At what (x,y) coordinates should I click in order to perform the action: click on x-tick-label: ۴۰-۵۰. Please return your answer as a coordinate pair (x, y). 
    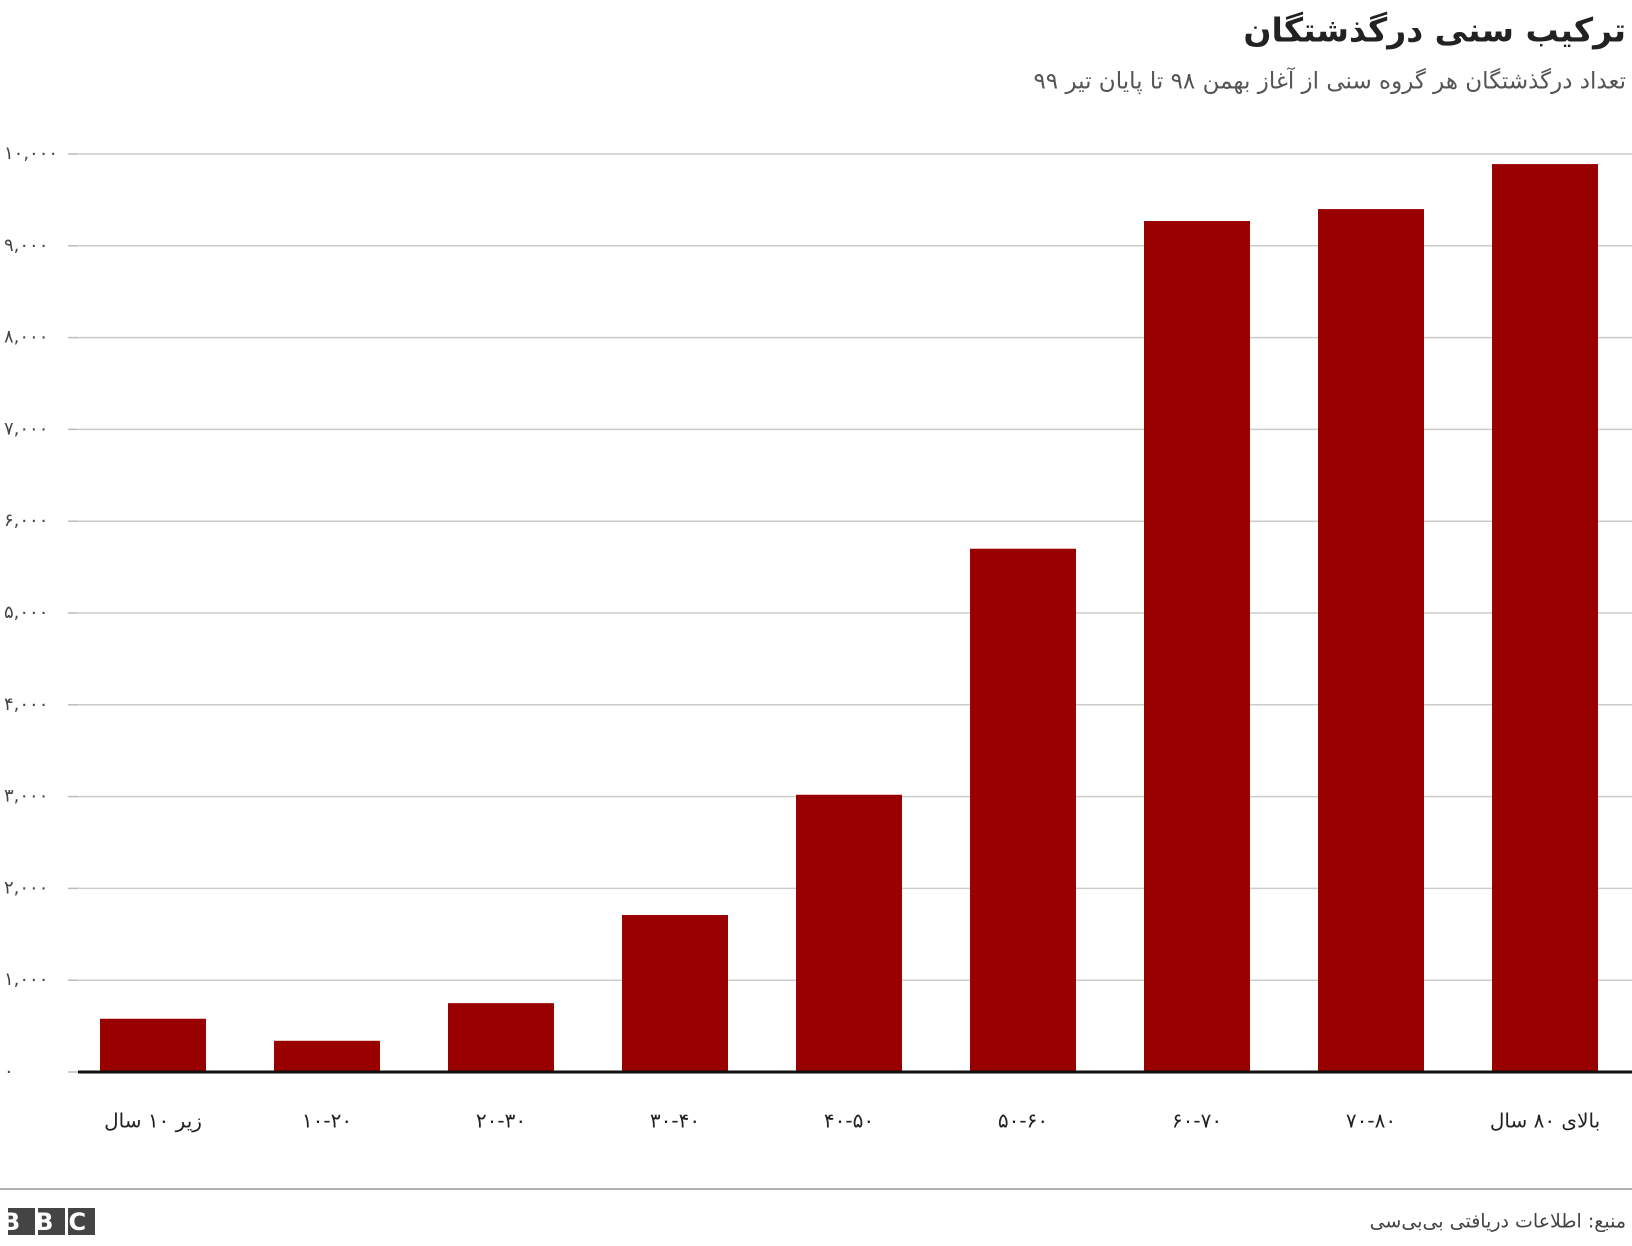
    Looking at the image, I should click on (849, 1121).